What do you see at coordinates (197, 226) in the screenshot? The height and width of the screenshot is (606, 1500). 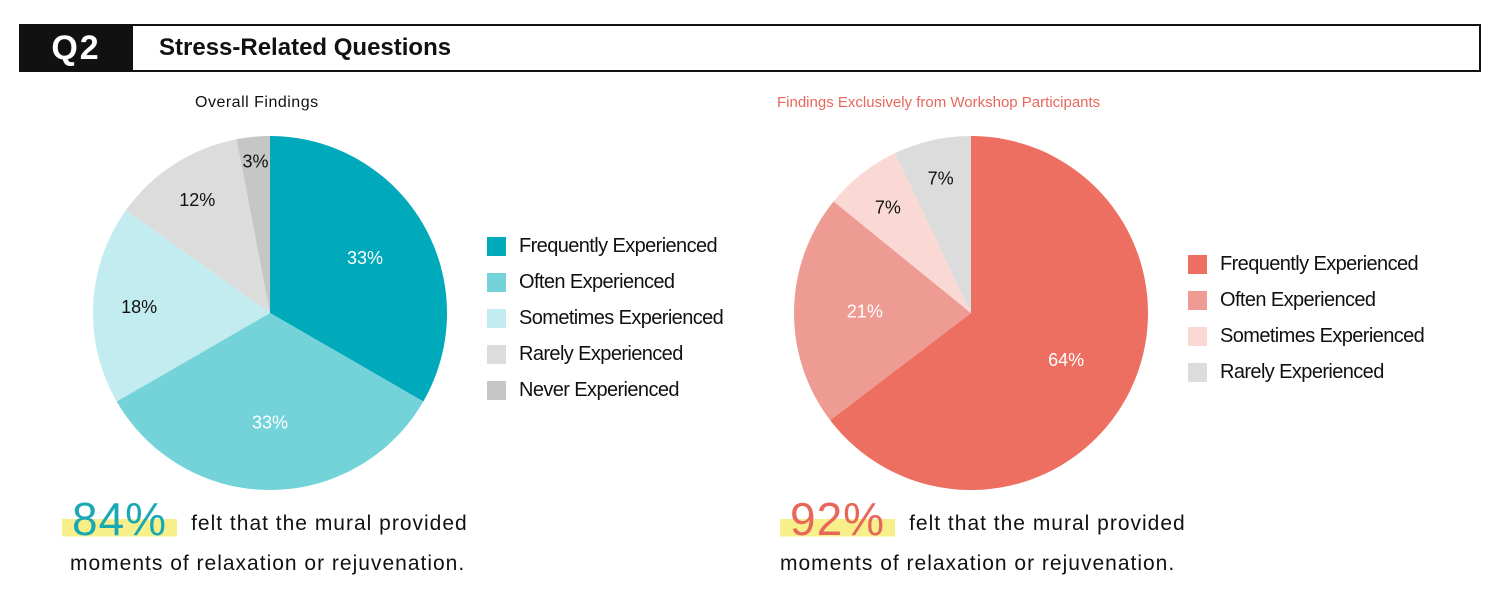 I see `overall-slice-rarely-experienced` at bounding box center [197, 226].